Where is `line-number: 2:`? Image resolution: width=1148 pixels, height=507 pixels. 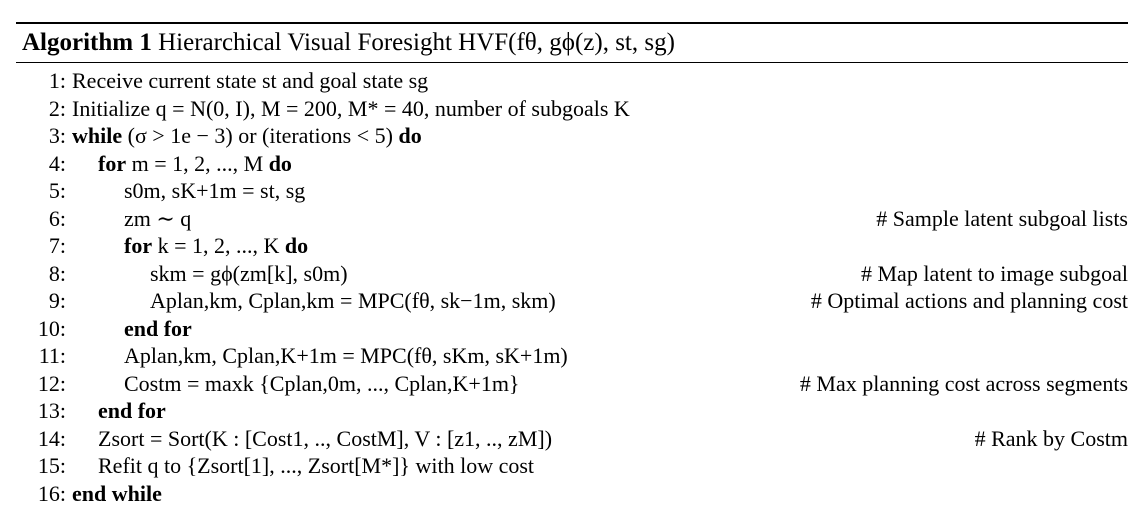 line-number: 2: is located at coordinates (41, 109).